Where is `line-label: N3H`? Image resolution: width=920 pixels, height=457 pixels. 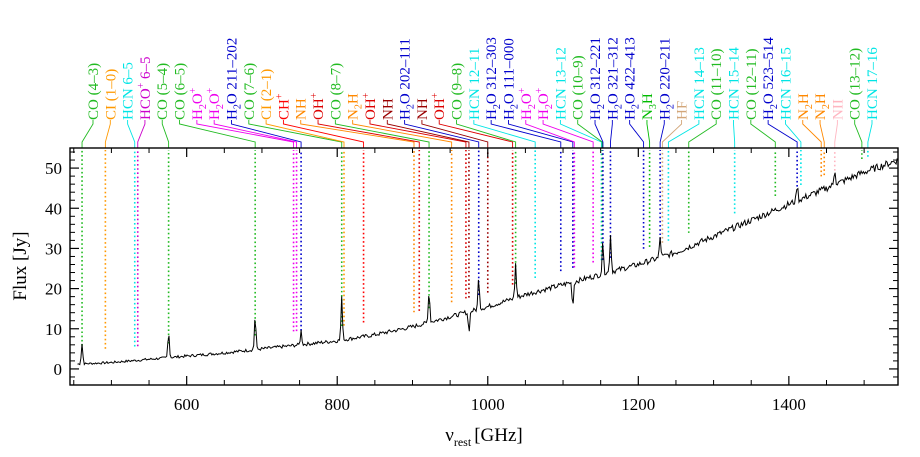 line-label: N3H is located at coordinates (649, 106).